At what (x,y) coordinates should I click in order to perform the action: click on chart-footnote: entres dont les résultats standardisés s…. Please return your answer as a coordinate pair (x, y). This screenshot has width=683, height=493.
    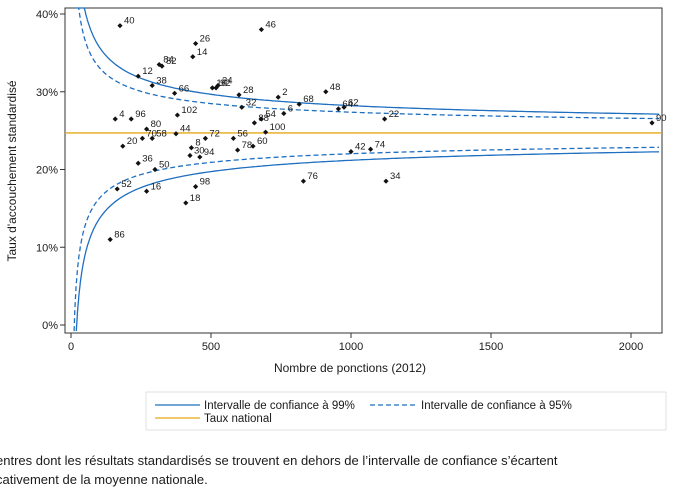
    Looking at the image, I should click on (279, 470).